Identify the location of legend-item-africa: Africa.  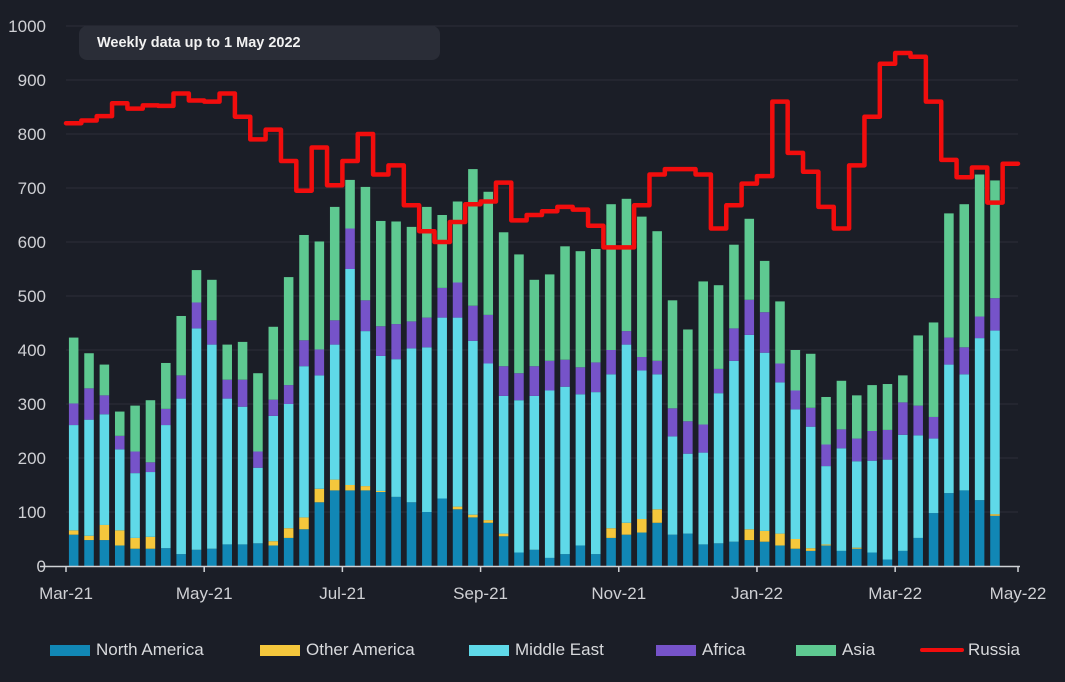
(700, 650).